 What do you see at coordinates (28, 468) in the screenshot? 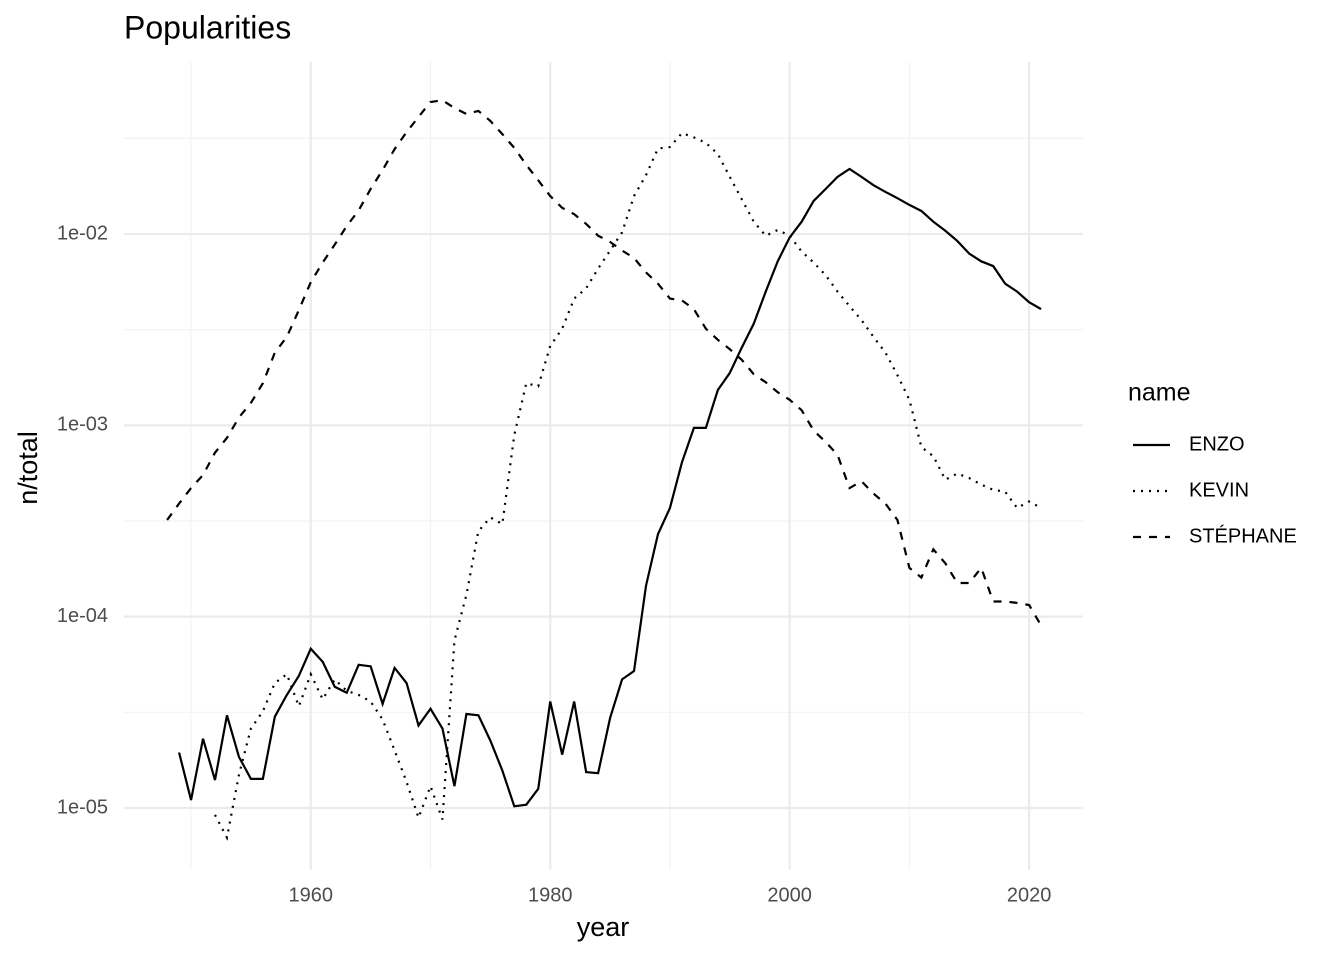
I see `y-axis-label: n/total` at bounding box center [28, 468].